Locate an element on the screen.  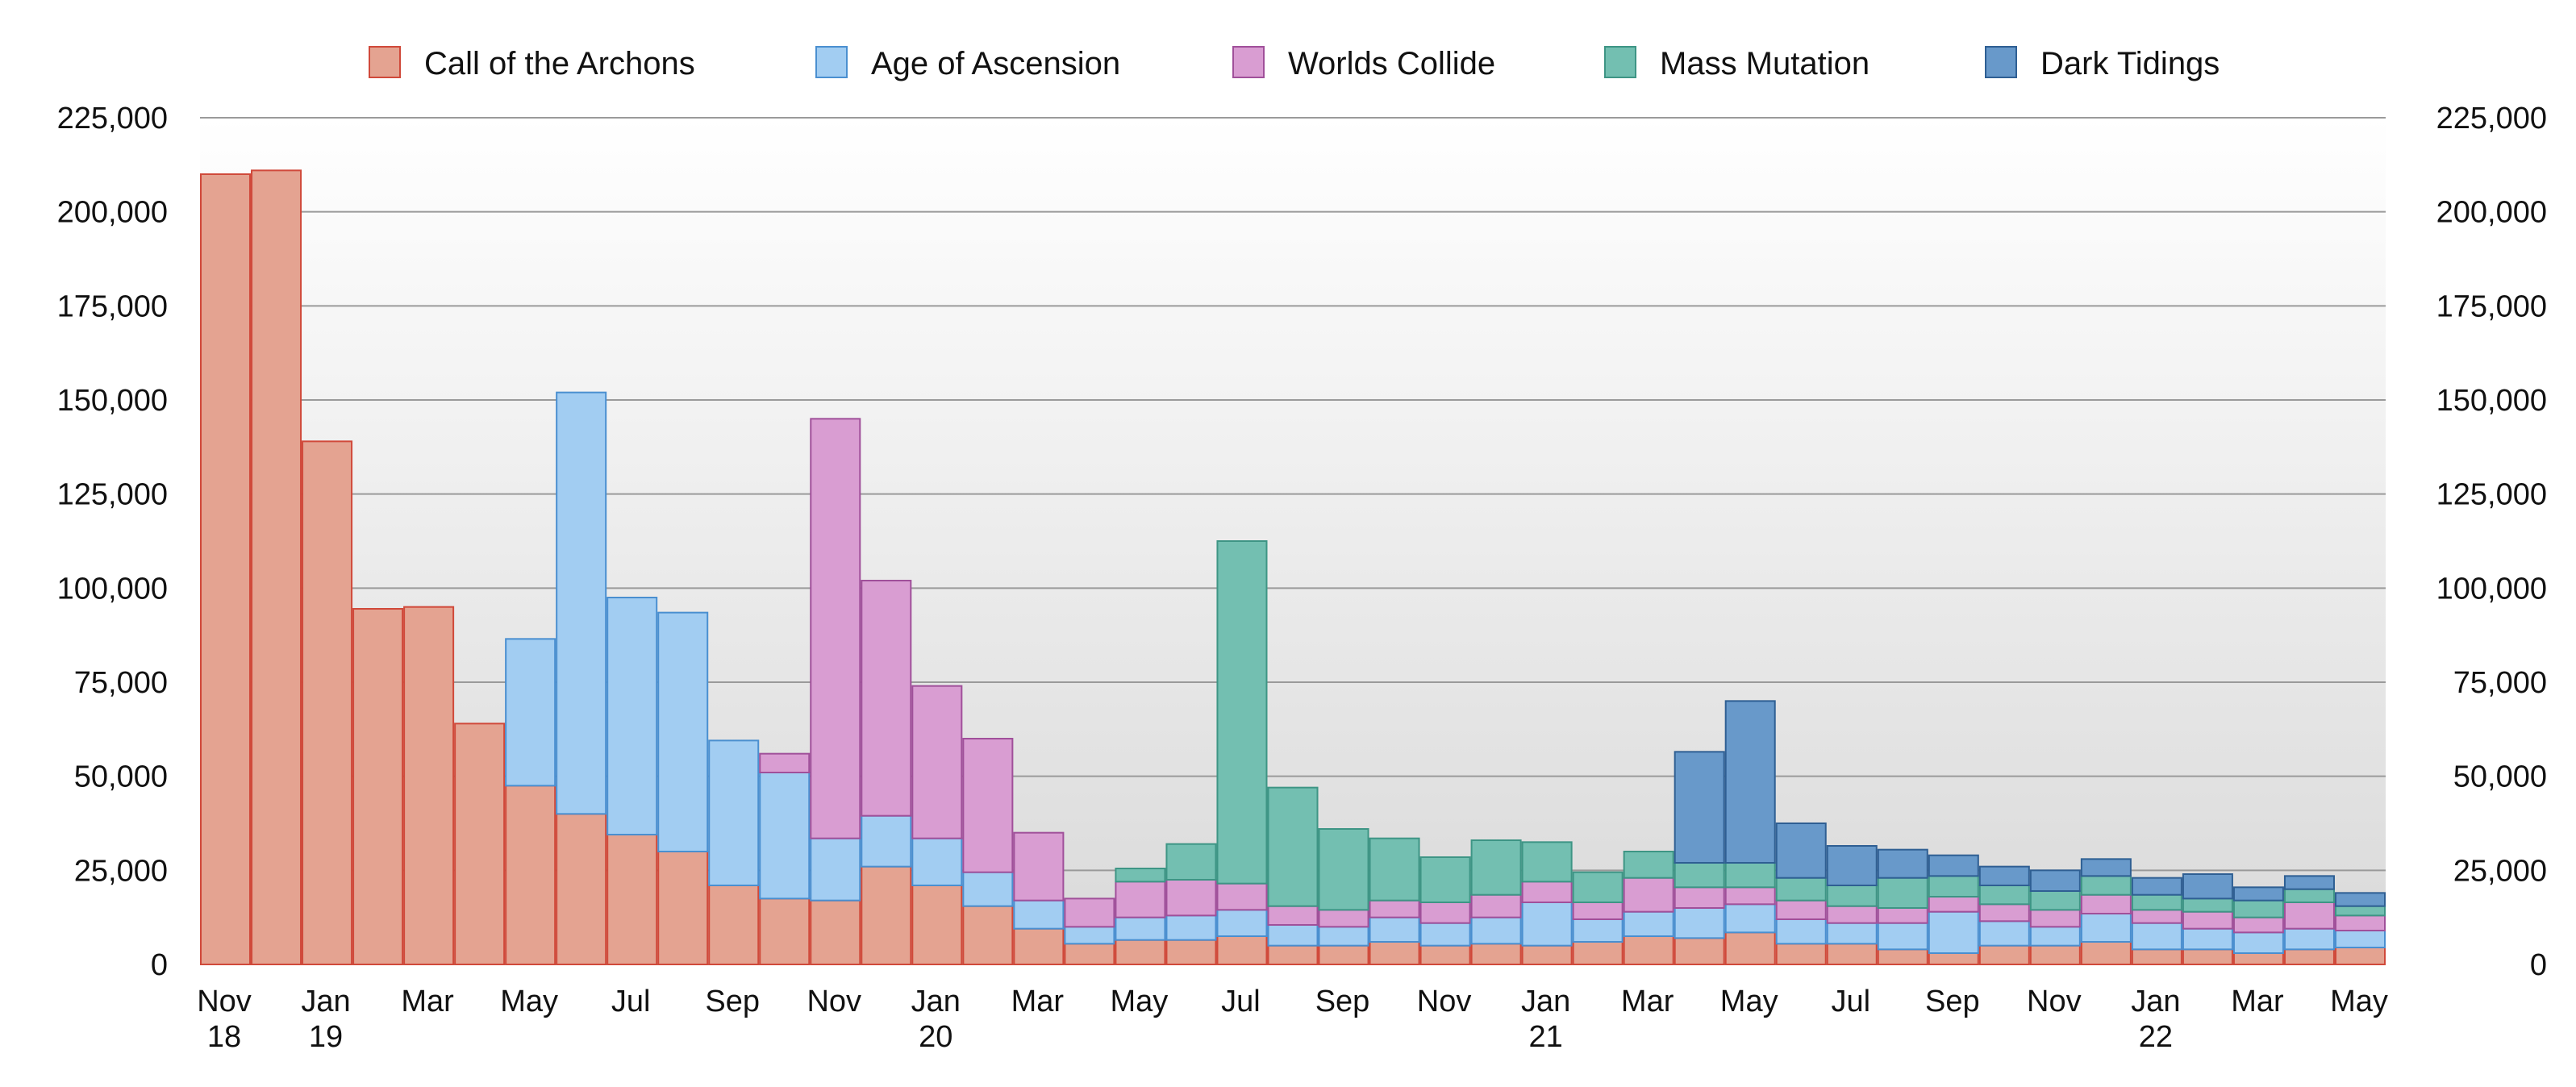
x-tick-label-year: 22 is located at coordinates (2156, 1037).